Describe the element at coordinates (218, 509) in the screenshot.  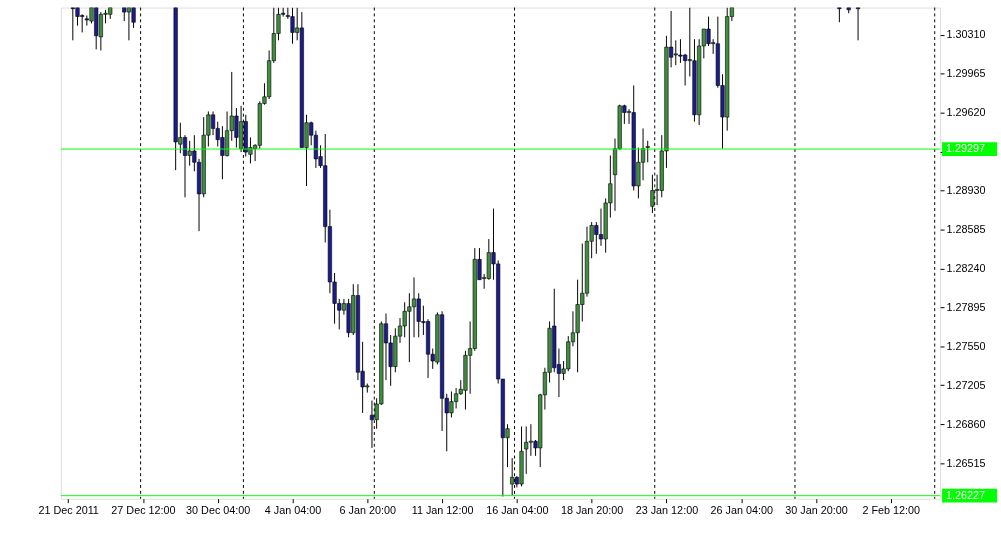
I see `x-tick-label: 30 Dec 04:00` at that location.